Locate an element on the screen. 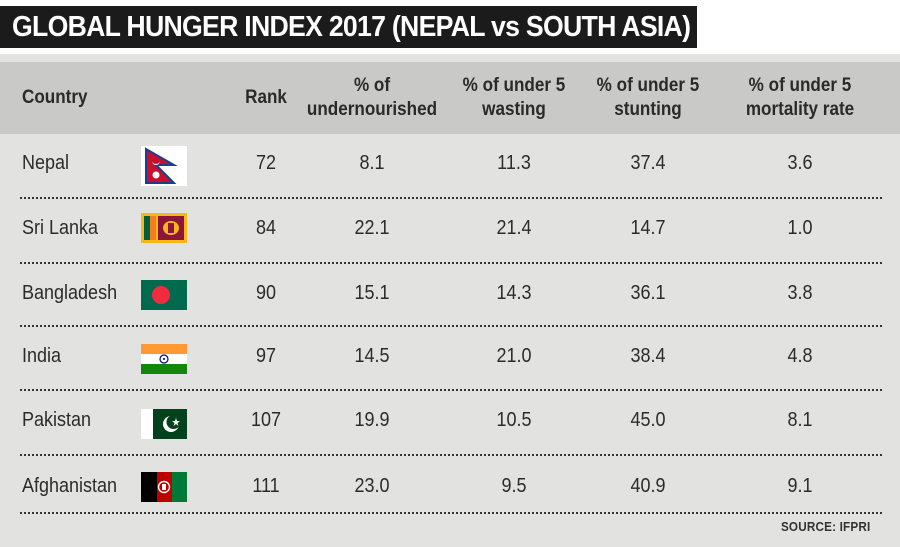  afghanistan-flag-svg is located at coordinates (164, 487).